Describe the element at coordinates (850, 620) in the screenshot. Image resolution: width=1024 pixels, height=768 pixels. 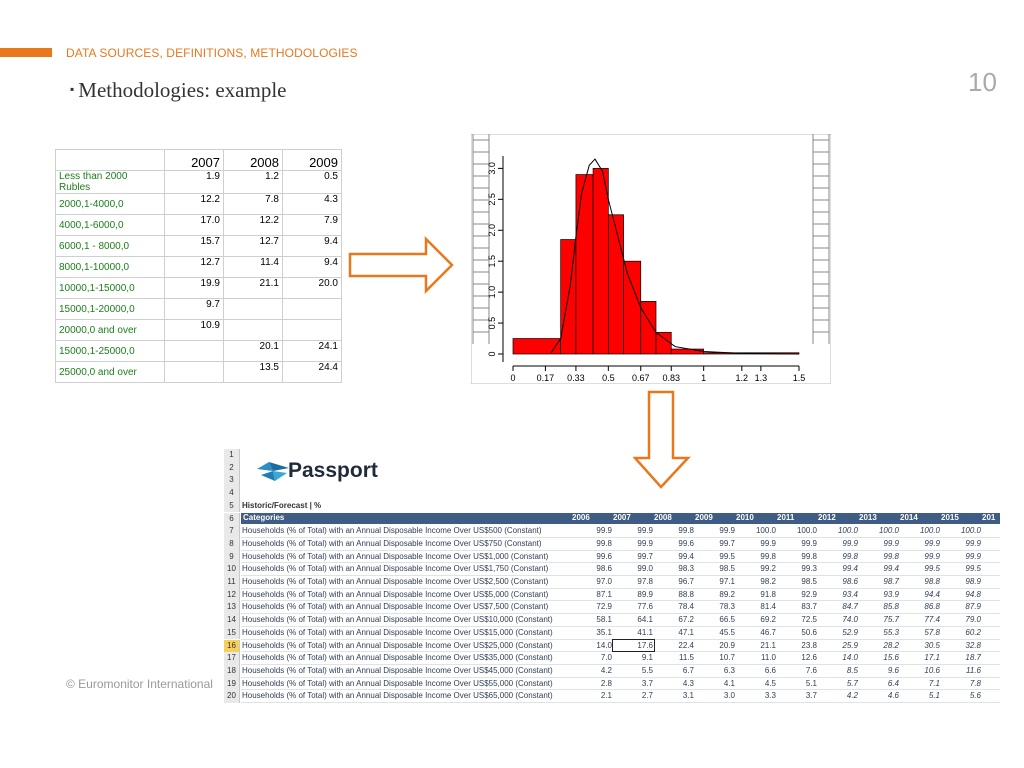
I see `value-cell: 74.0` at that location.